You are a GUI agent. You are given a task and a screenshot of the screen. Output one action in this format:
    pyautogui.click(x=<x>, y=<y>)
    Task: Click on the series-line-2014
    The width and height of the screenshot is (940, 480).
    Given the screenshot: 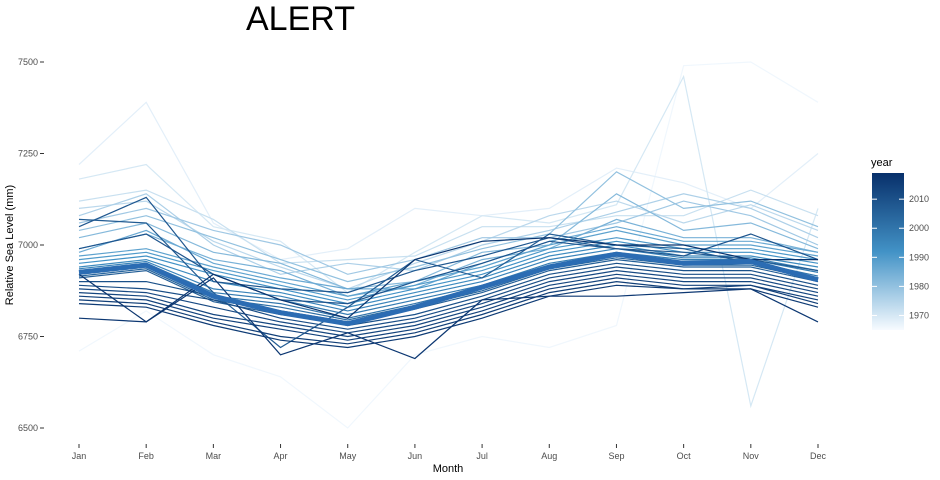 What is the action you would take?
    pyautogui.click(x=448, y=309)
    